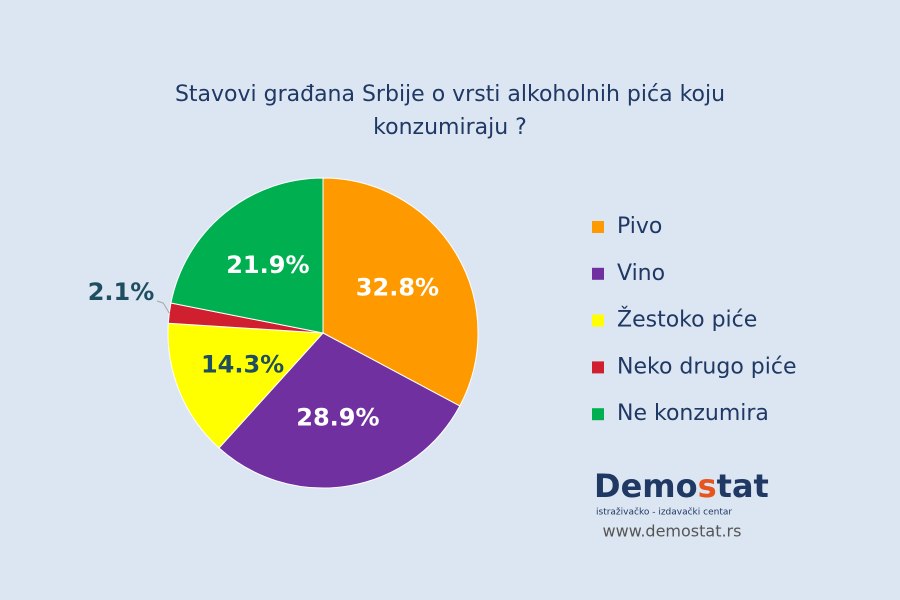  What do you see at coordinates (693, 413) in the screenshot?
I see `legend-label: Ne konzumira` at bounding box center [693, 413].